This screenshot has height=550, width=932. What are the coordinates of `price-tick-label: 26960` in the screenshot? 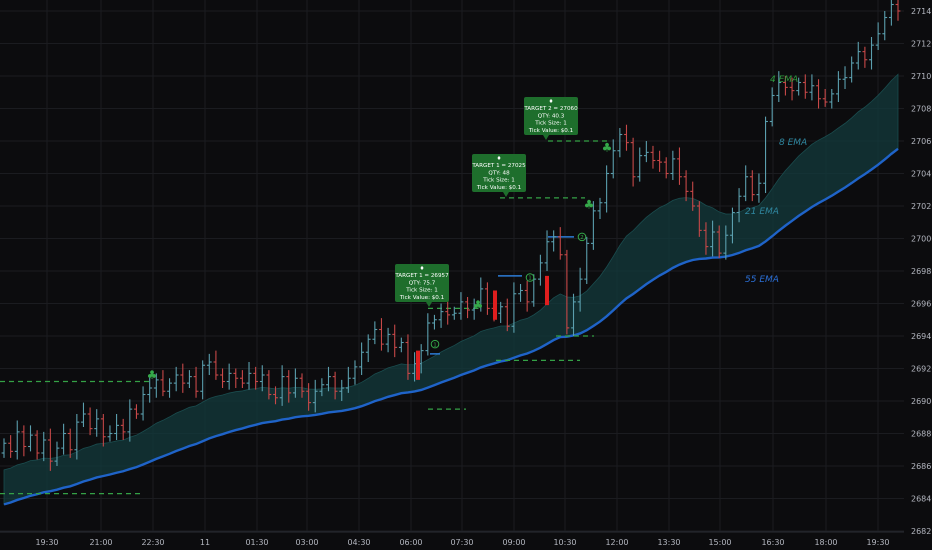 It's located at (921, 304).